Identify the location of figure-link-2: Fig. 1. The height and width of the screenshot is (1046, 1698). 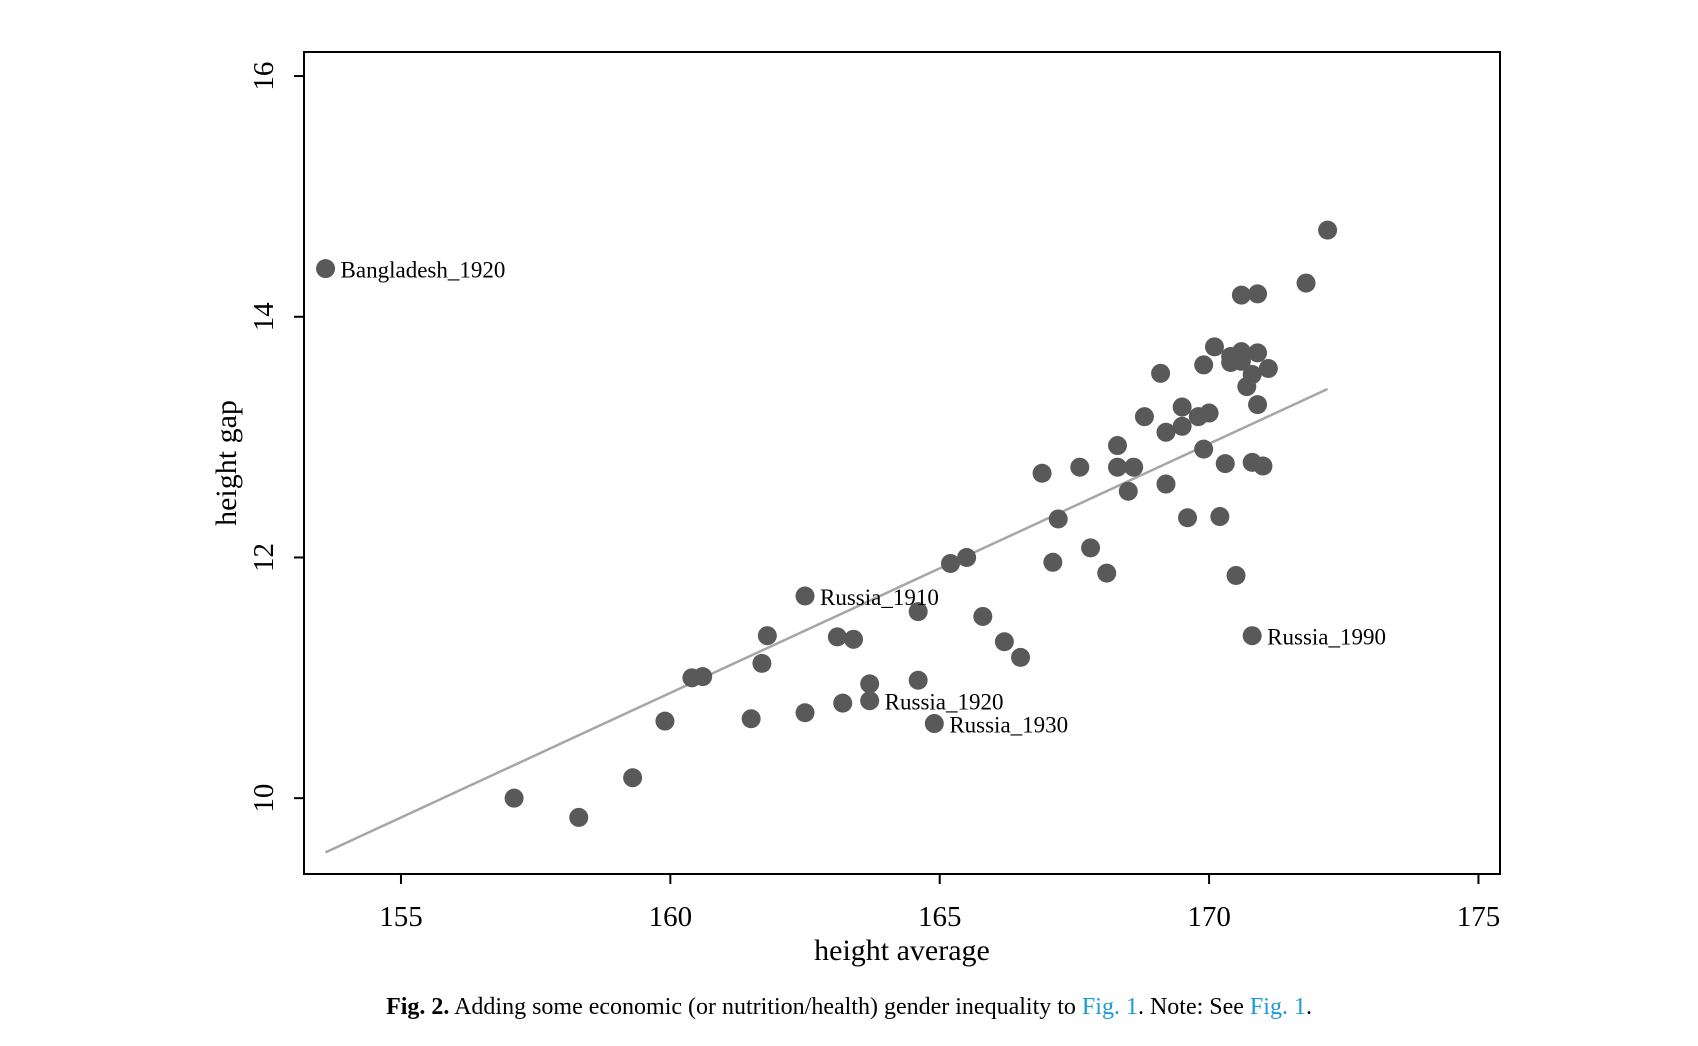
(1277, 1007).